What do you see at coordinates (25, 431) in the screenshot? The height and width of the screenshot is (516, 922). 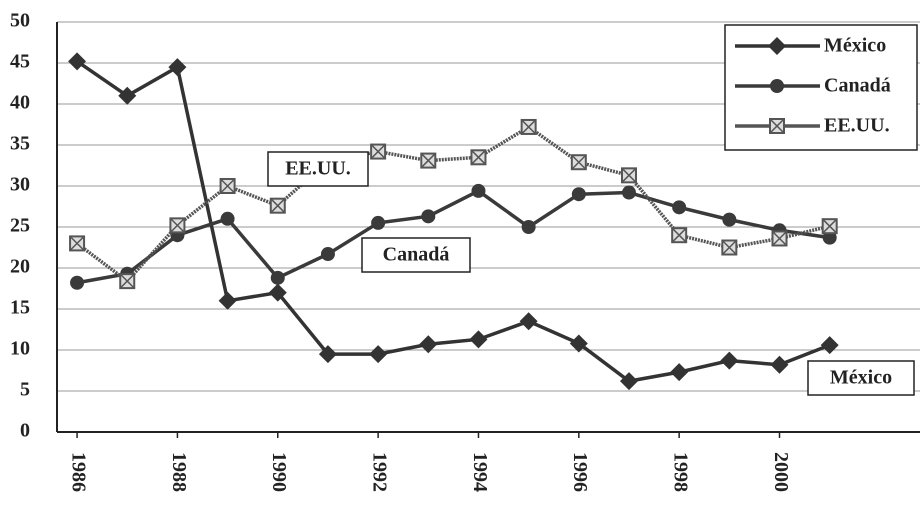 I see `y-tick-label: 0` at bounding box center [25, 431].